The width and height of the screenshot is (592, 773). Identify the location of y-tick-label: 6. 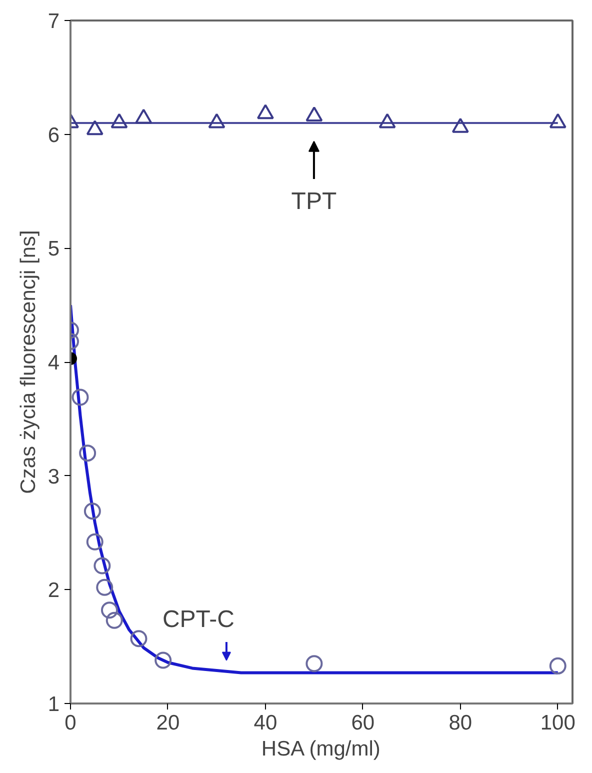
(54, 135).